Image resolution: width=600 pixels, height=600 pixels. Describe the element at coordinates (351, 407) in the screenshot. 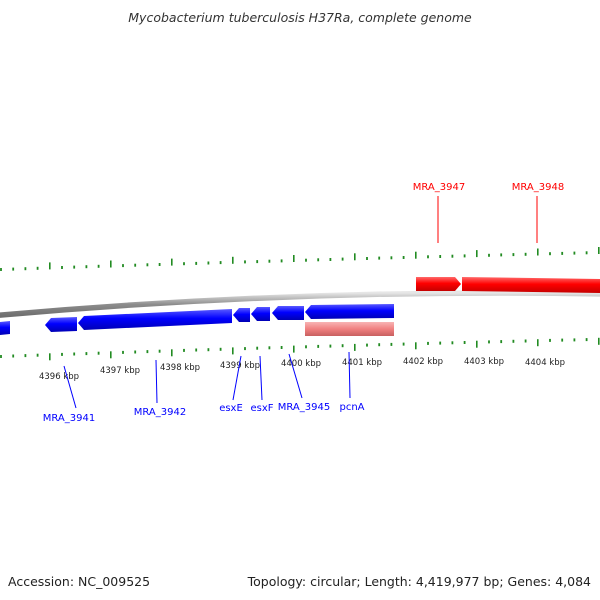

I see `gene-label-pcna: pcnA` at that location.